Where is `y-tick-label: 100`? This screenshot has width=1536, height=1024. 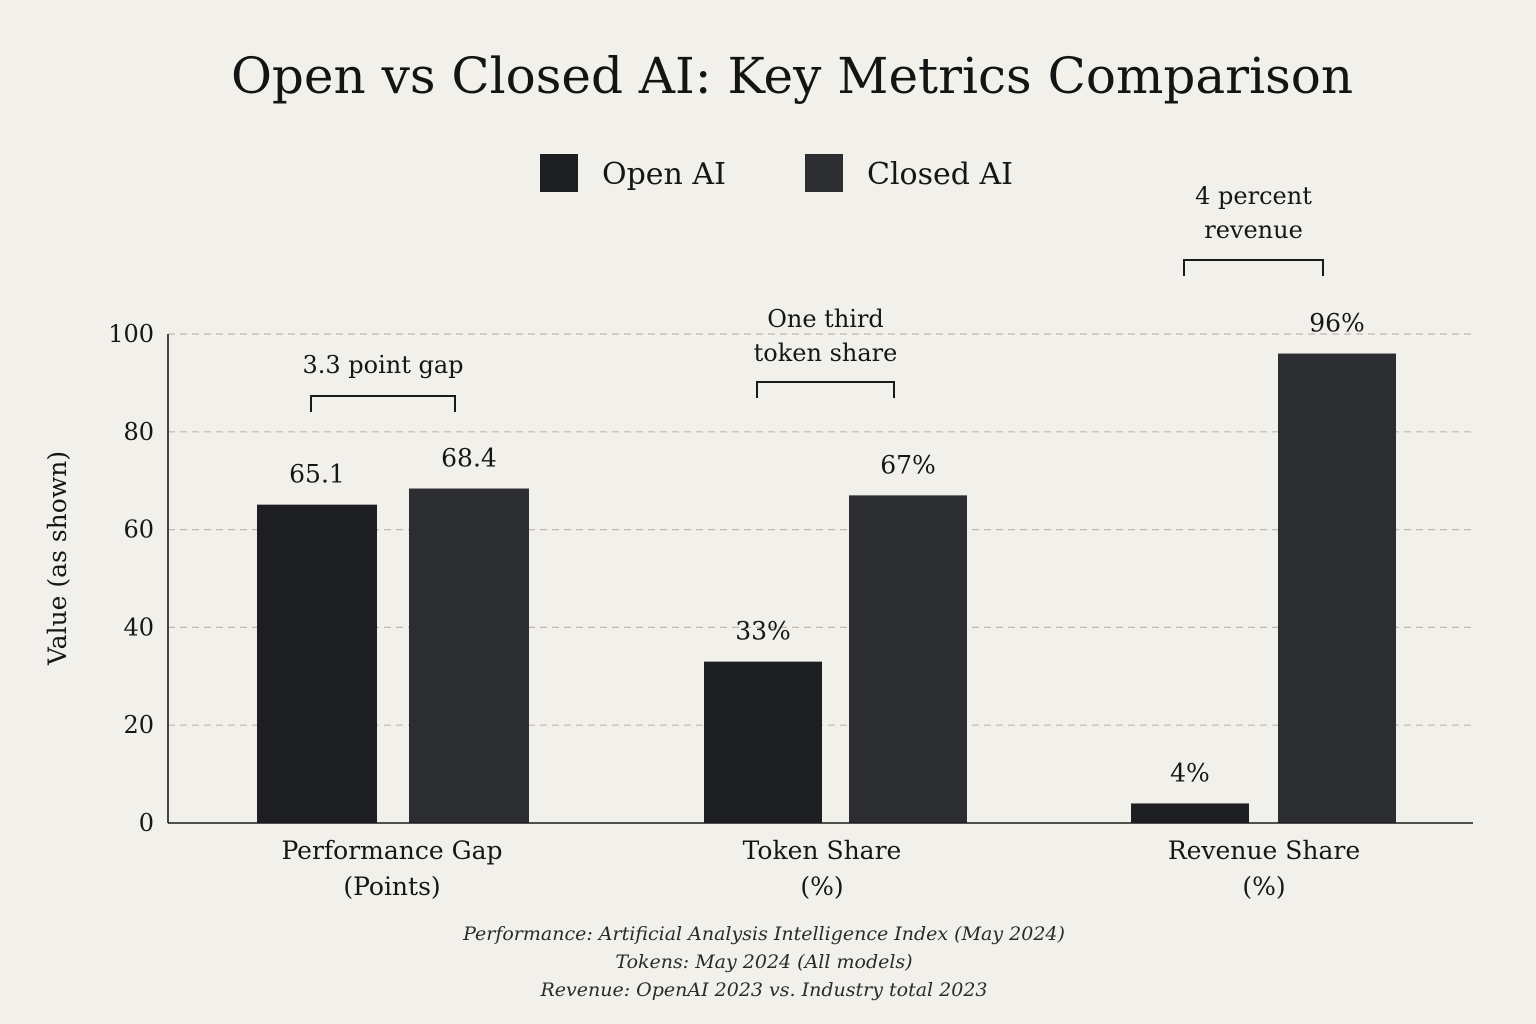
y-tick-label: 100 is located at coordinates (131, 334).